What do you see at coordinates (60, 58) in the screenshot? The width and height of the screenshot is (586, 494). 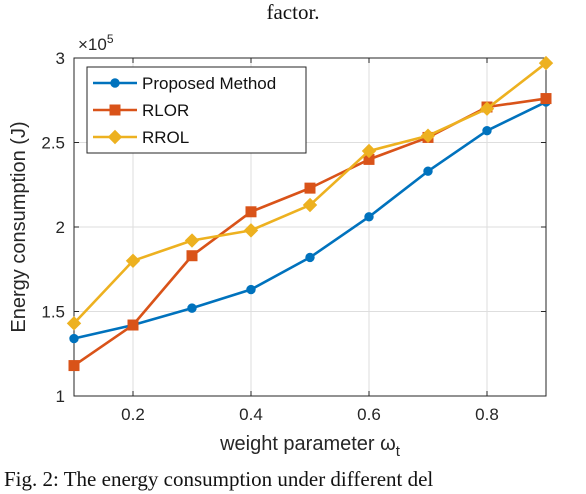 I see `y-tick-label: 3` at bounding box center [60, 58].